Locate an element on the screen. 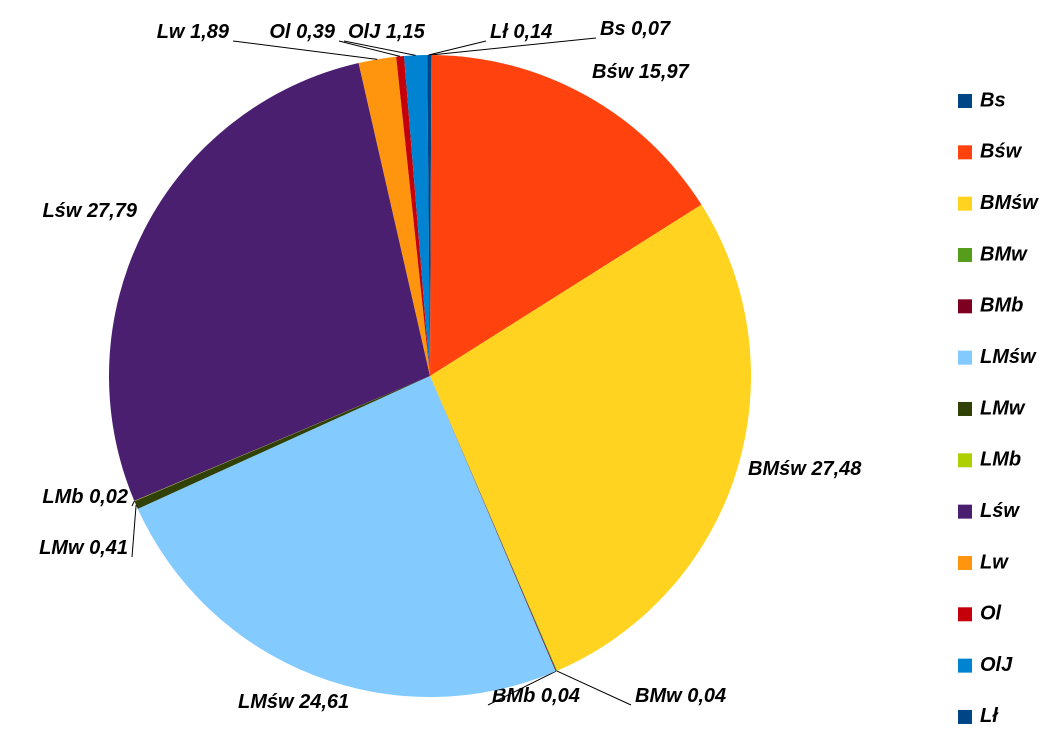  legend-label: Bs is located at coordinates (993, 100).